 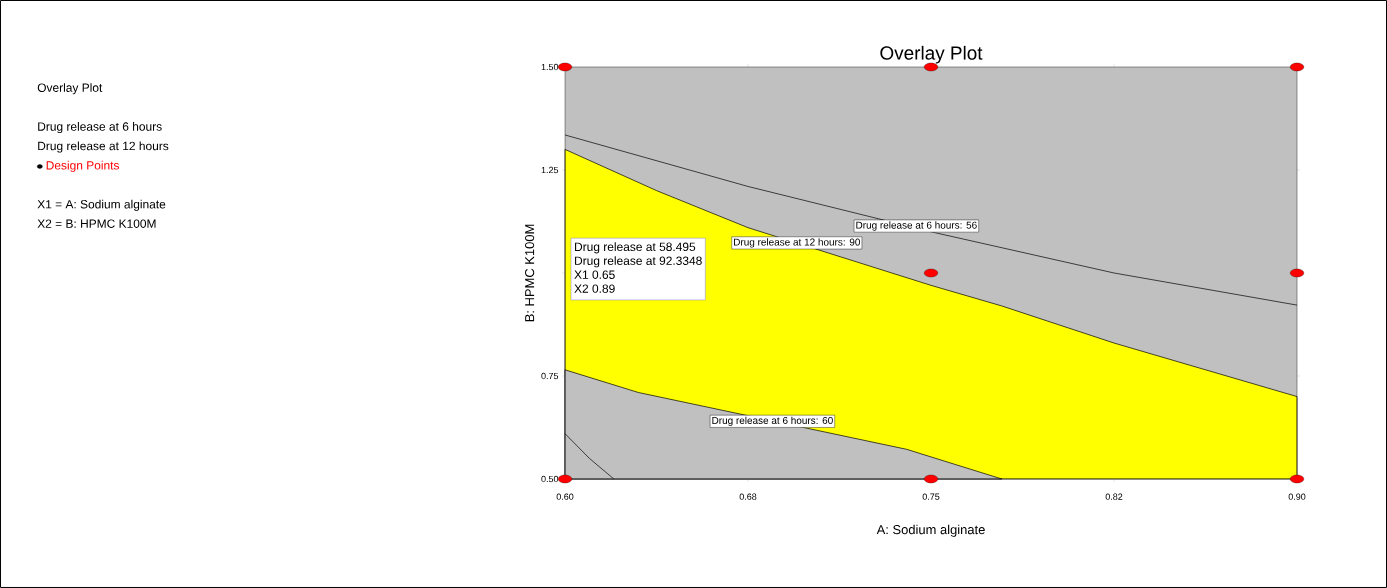 What do you see at coordinates (931, 54) in the screenshot?
I see `chart-title: Overlay Plot` at bounding box center [931, 54].